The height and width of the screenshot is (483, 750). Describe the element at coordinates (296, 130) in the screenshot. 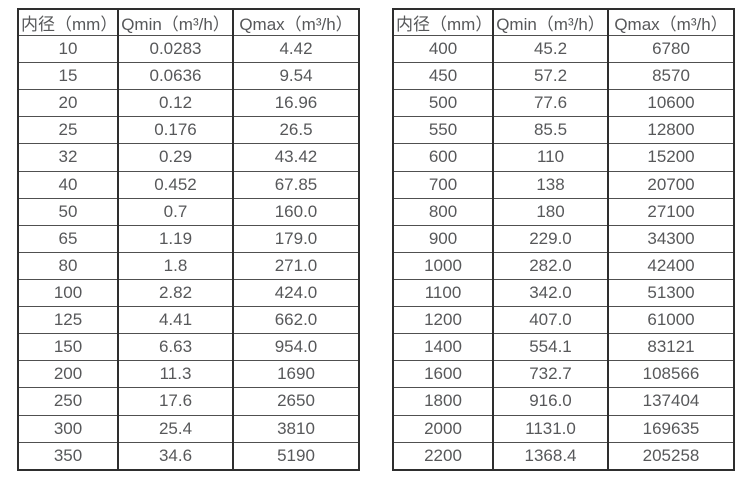

I see `table-cell: 26.5` at that location.